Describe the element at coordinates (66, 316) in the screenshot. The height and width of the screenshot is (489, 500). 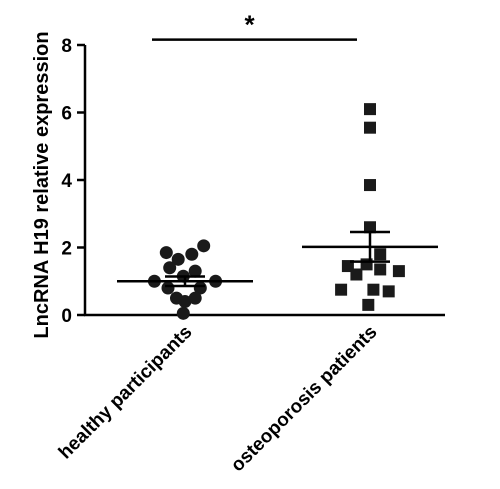
I see `y-tick-label-0: 0` at that location.